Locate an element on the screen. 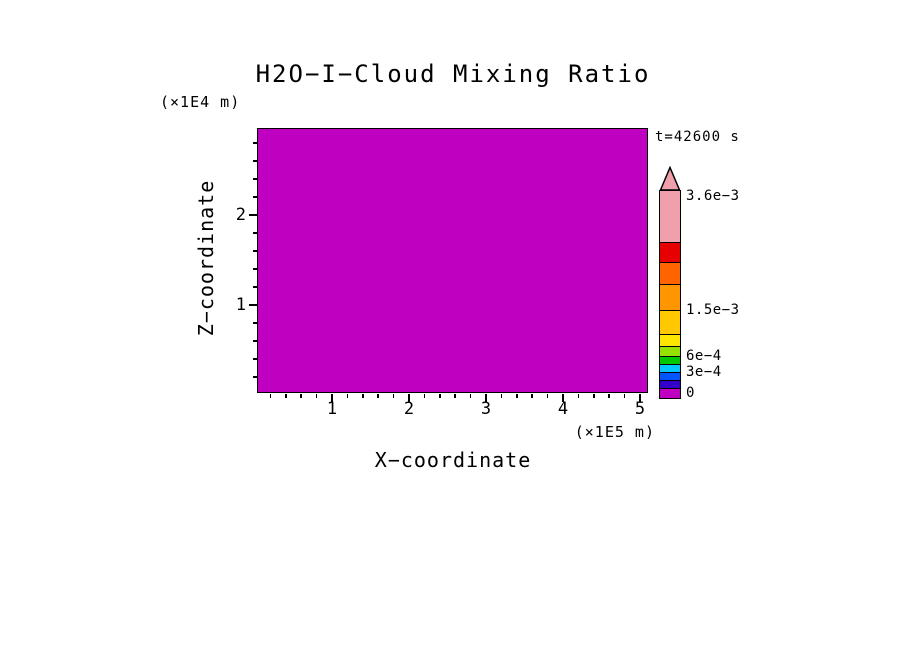  colorbar-label: 6e−4 is located at coordinates (704, 356).